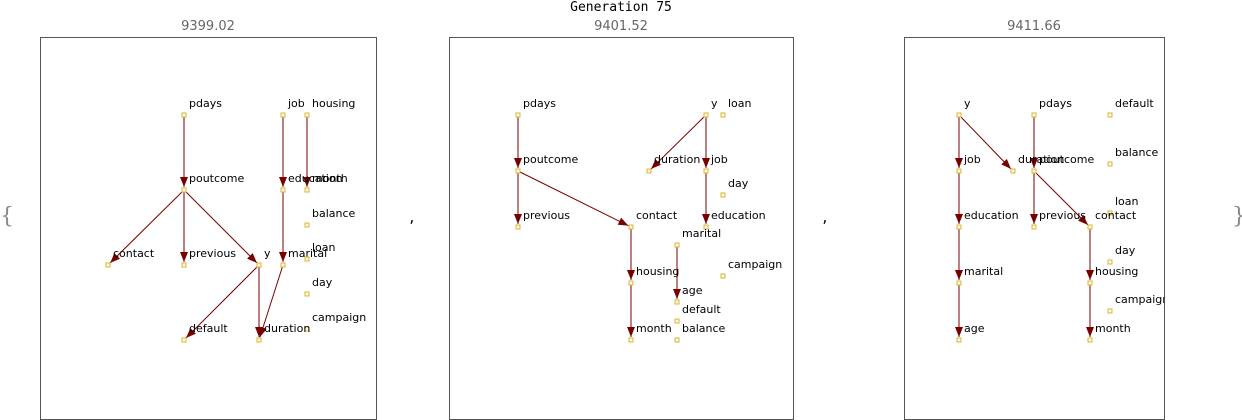 The width and height of the screenshot is (1242, 420). I want to click on edge-poutcome-to-y, so click(220, 226).